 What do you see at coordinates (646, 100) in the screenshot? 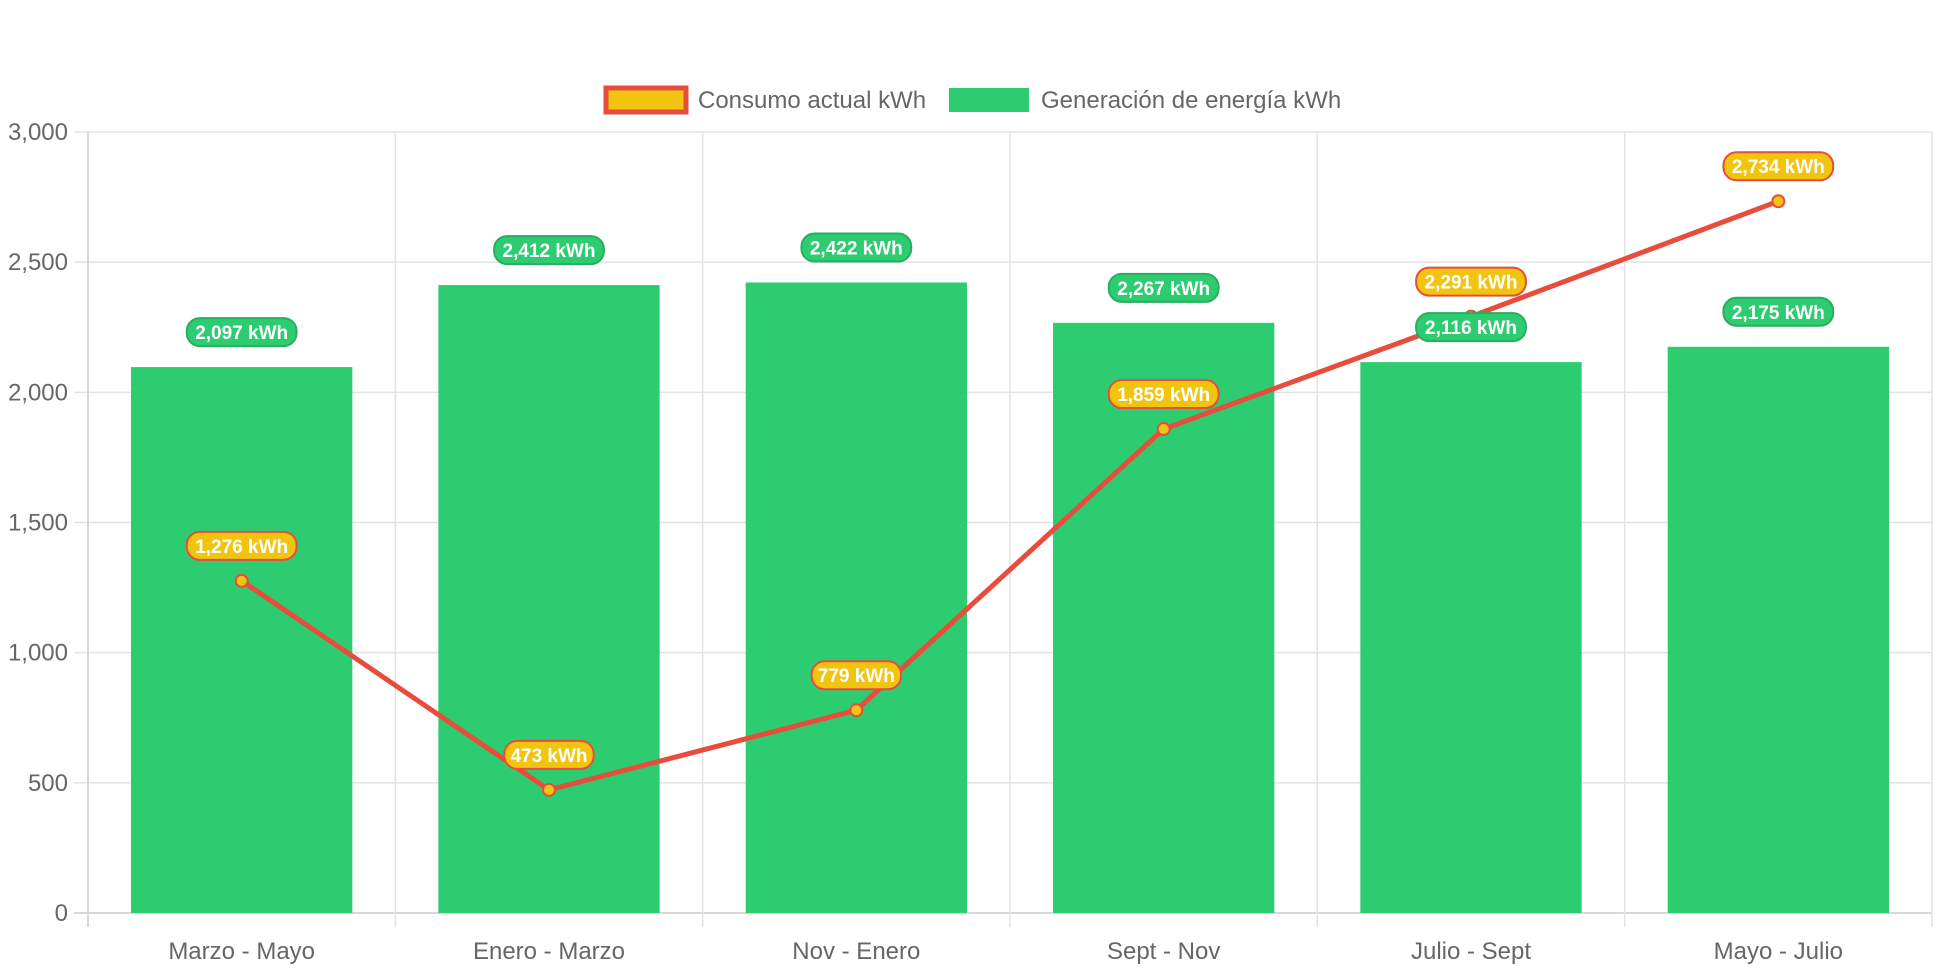
I see `legend-swatch-consumo` at bounding box center [646, 100].